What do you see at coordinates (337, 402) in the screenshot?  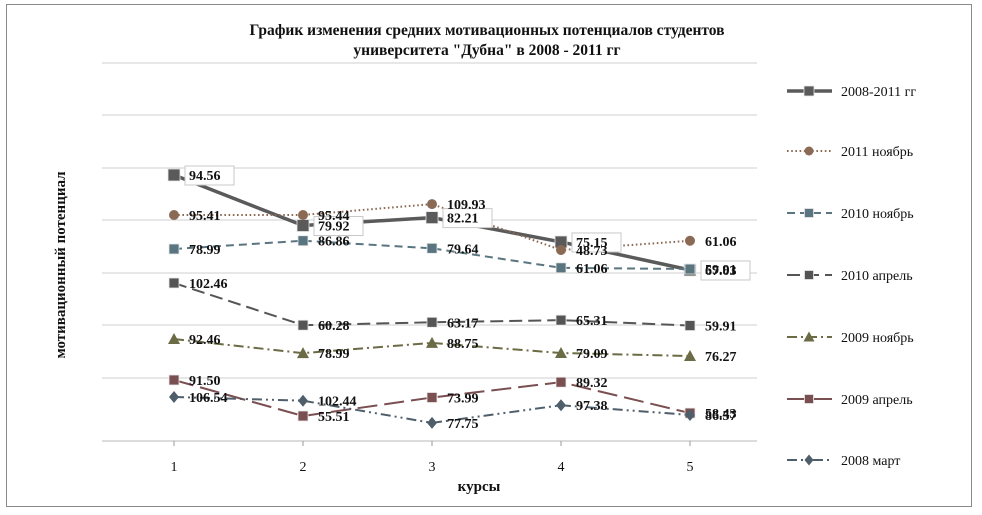 I see `data-label: 102.44` at bounding box center [337, 402].